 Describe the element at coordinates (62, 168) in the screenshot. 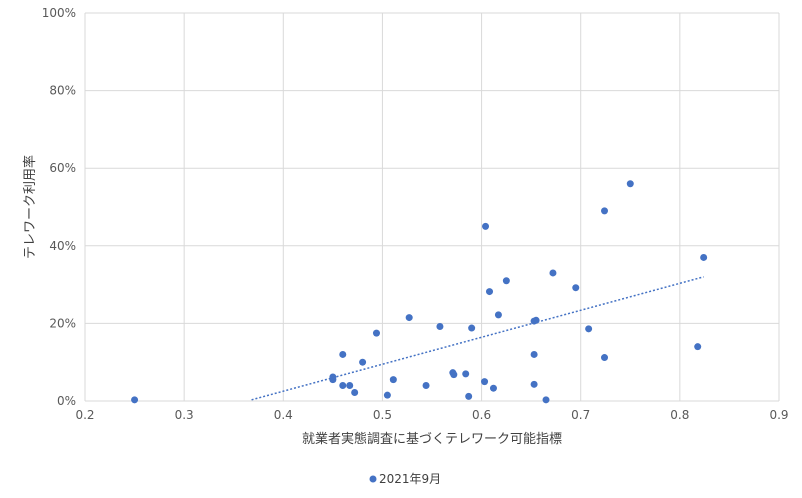

I see `y-tick-label: 60%` at that location.